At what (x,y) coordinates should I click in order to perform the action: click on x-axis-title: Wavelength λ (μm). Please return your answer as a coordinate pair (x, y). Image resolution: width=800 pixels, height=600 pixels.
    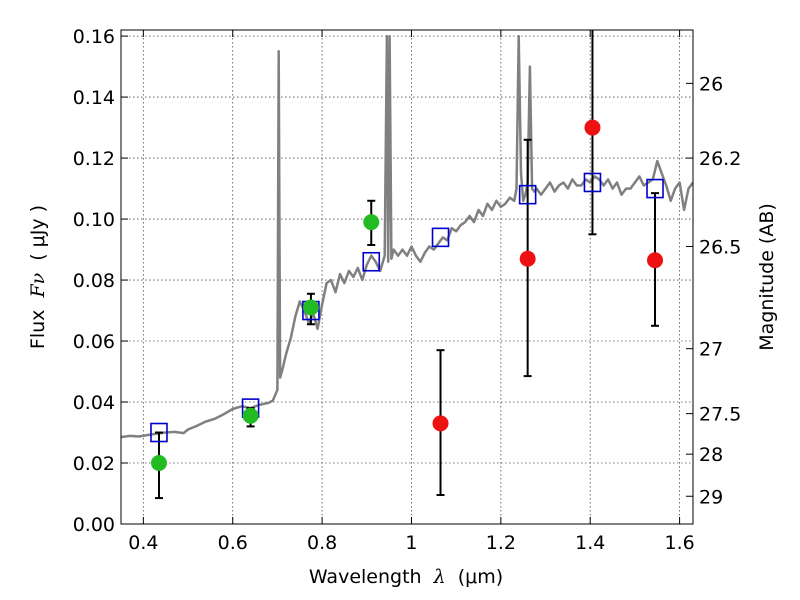
    Looking at the image, I should click on (406, 577).